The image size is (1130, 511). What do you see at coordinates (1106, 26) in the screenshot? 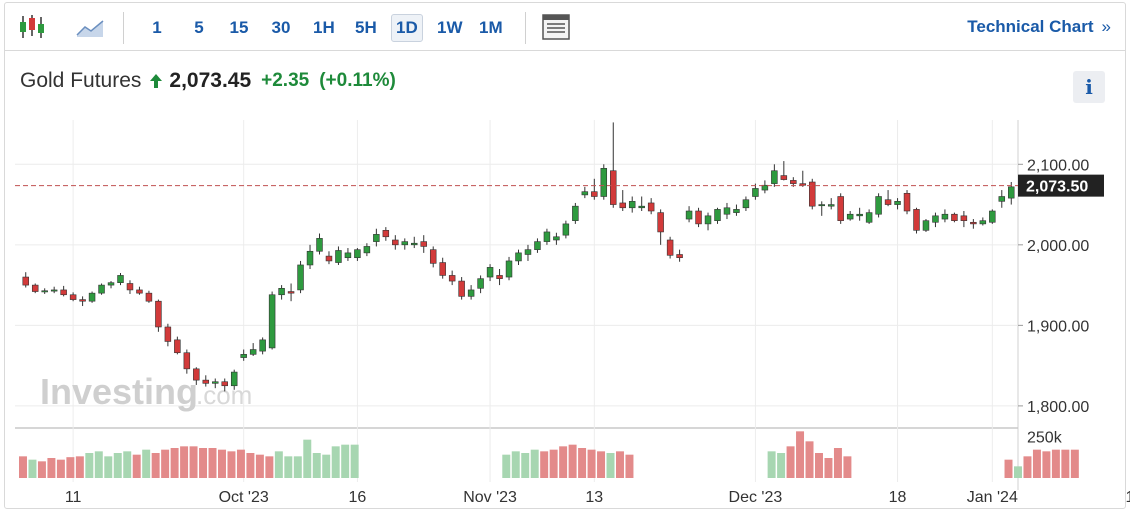
I see `chevron-right-icon: »` at bounding box center [1106, 26].